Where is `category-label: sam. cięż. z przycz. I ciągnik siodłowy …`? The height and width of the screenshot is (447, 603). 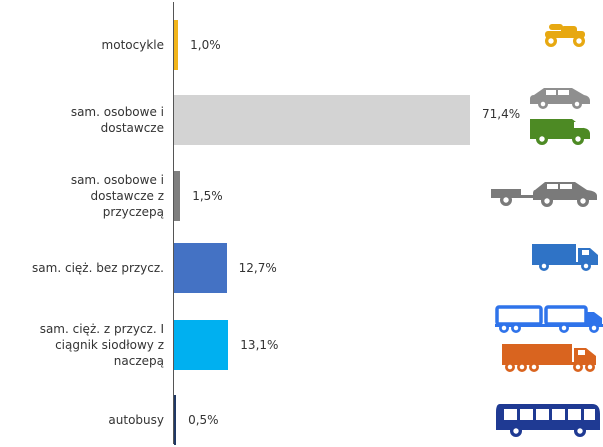 category-label: sam. cięż. z przycz. I ciągnik siodłowy … is located at coordinates (101, 345).